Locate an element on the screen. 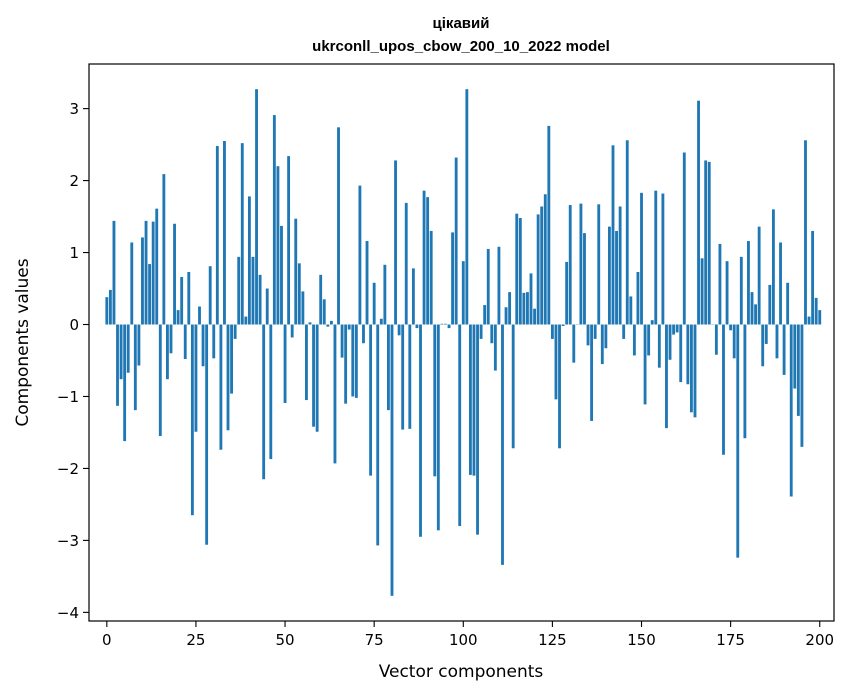 This screenshot has height=696, width=847. x-axis-label: Vector components is located at coordinates (461, 672).